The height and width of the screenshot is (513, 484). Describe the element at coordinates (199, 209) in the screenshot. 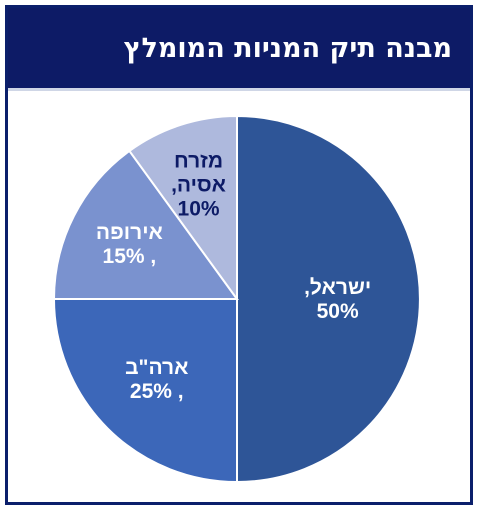

I see `slice-label-line: 10%` at that location.